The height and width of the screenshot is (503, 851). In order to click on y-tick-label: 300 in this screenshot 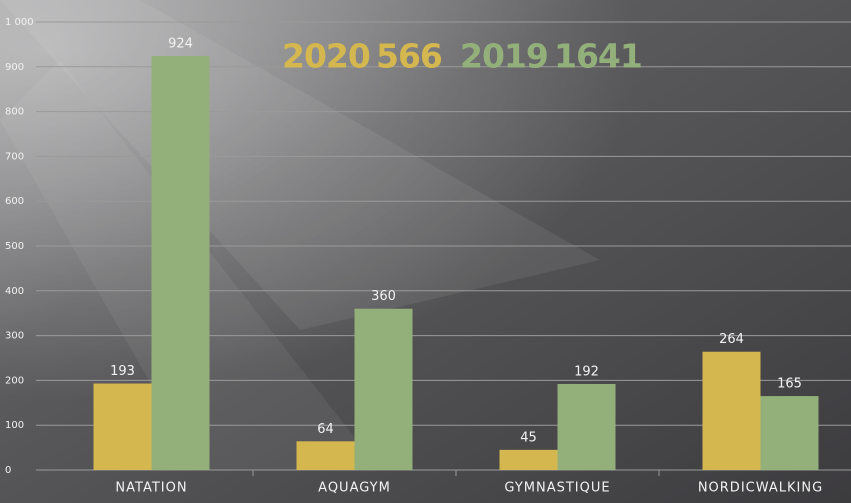, I will do `click(14, 336)`.